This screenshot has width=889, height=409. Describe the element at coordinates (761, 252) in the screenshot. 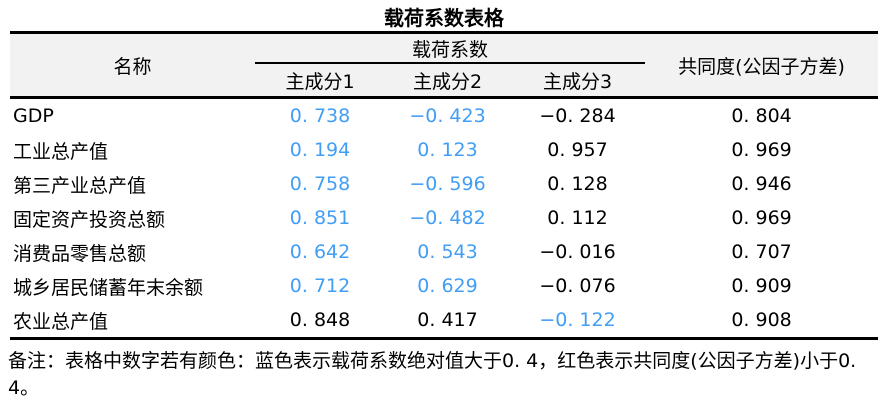

I see `cell-communality: 0. 707` at that location.